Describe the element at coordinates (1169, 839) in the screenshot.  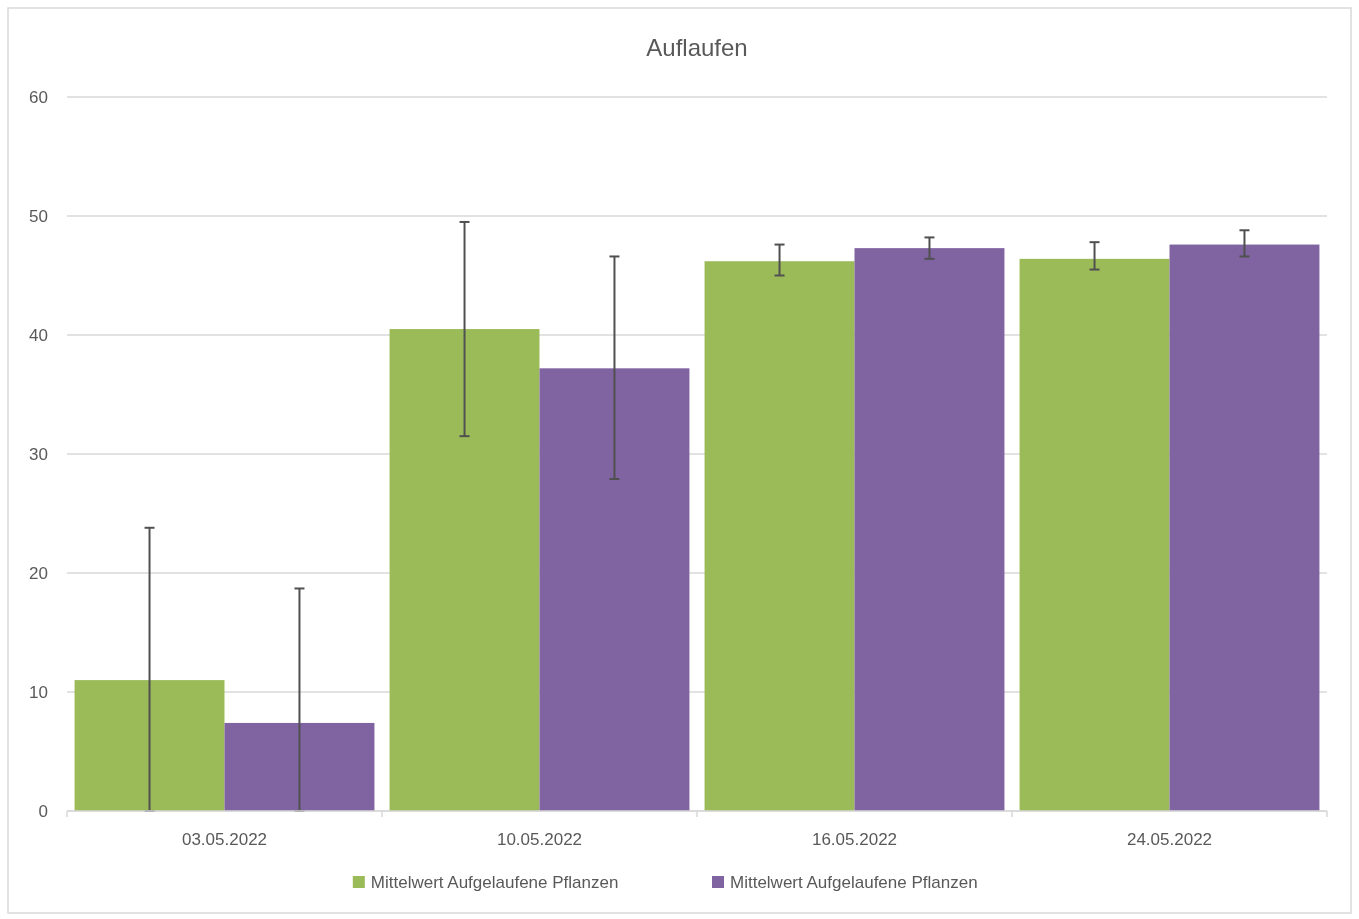
I see `x-tick-label: 24.05.2022` at that location.